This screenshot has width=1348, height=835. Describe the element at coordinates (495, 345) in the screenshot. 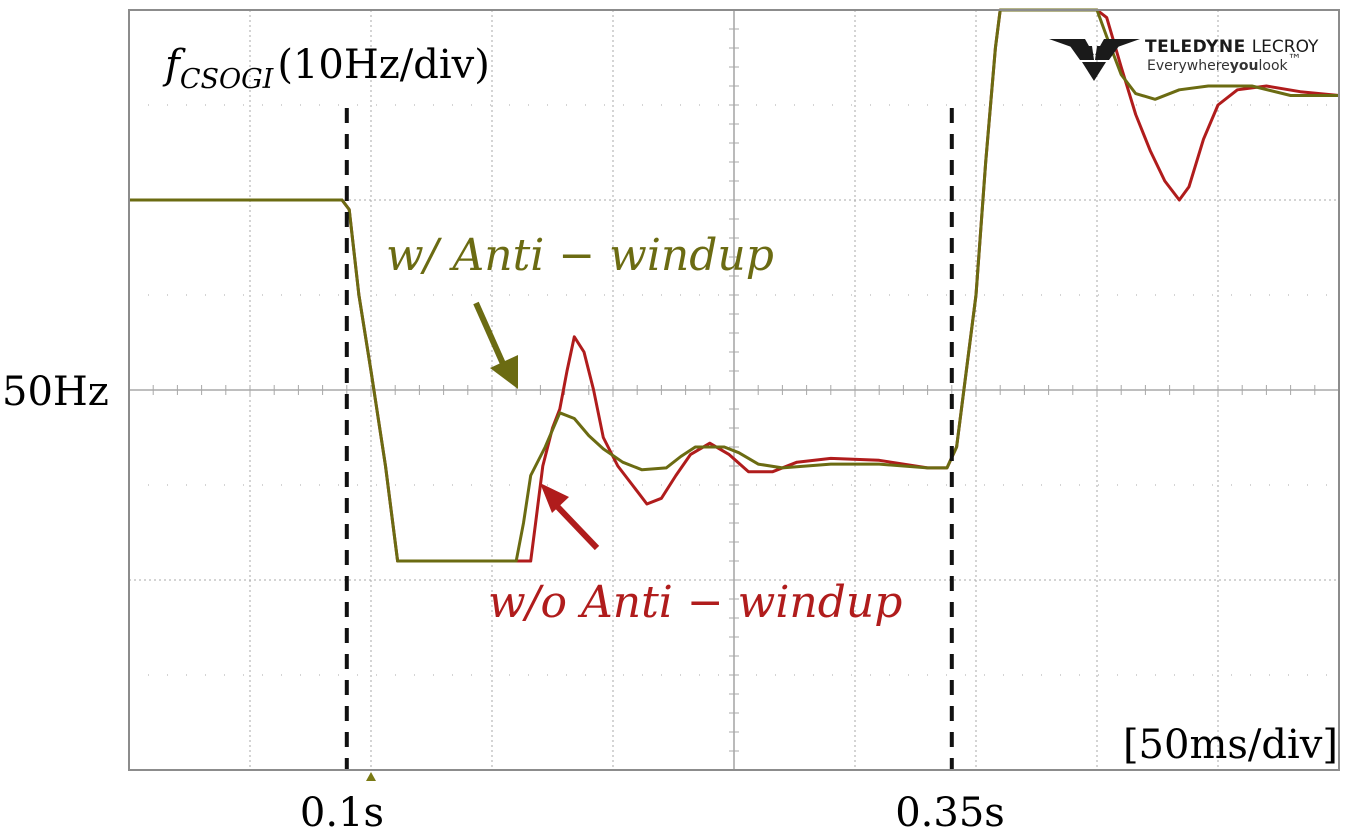

I see `arrow-with-anti-windup` at that location.